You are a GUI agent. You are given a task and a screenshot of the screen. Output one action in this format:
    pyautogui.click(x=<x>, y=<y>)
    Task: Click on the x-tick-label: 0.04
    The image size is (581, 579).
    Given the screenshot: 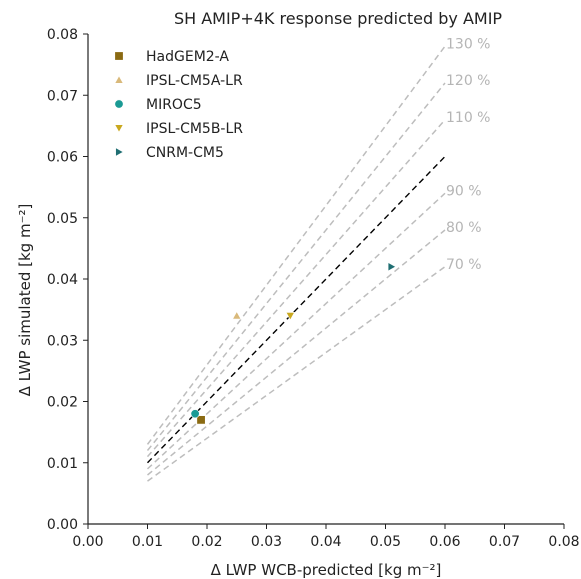 What is the action you would take?
    pyautogui.click(x=325, y=542)
    